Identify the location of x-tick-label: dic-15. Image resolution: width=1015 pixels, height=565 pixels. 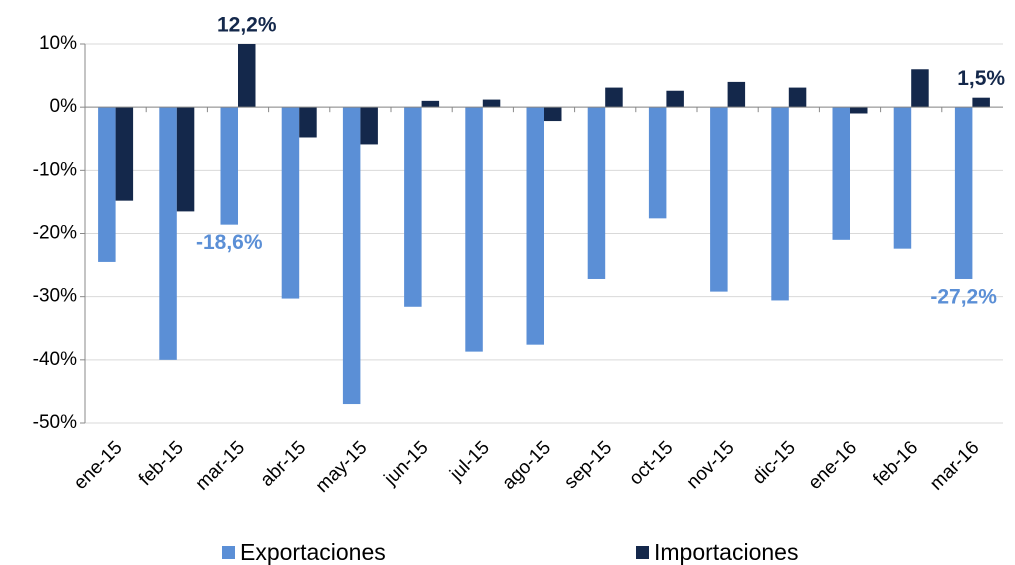
(773, 462).